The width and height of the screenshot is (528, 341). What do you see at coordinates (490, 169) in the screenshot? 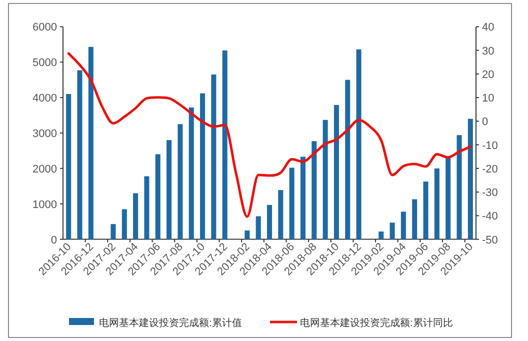
I see `y2-tick-label: -20` at bounding box center [490, 169].